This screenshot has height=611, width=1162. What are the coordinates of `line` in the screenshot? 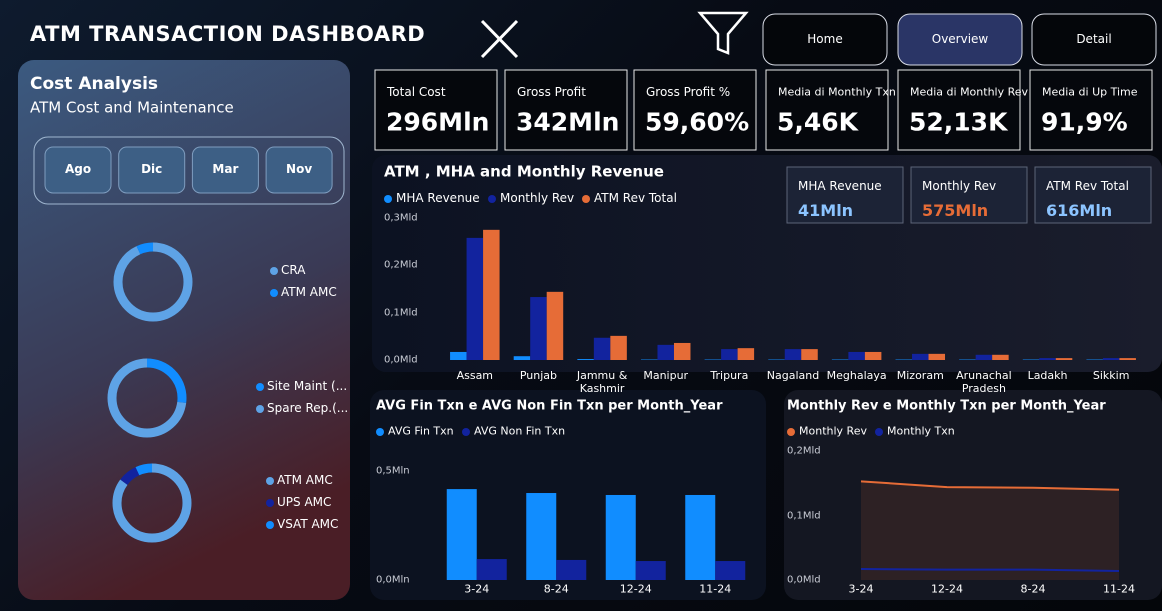 It's located at (990, 485).